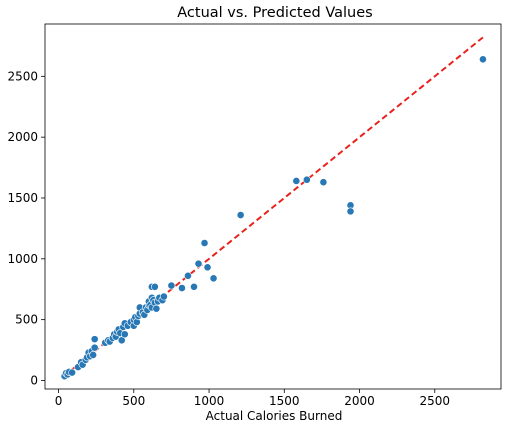 The width and height of the screenshot is (507, 425). Describe the element at coordinates (26, 320) in the screenshot. I see `y-tick-label: 500` at that location.